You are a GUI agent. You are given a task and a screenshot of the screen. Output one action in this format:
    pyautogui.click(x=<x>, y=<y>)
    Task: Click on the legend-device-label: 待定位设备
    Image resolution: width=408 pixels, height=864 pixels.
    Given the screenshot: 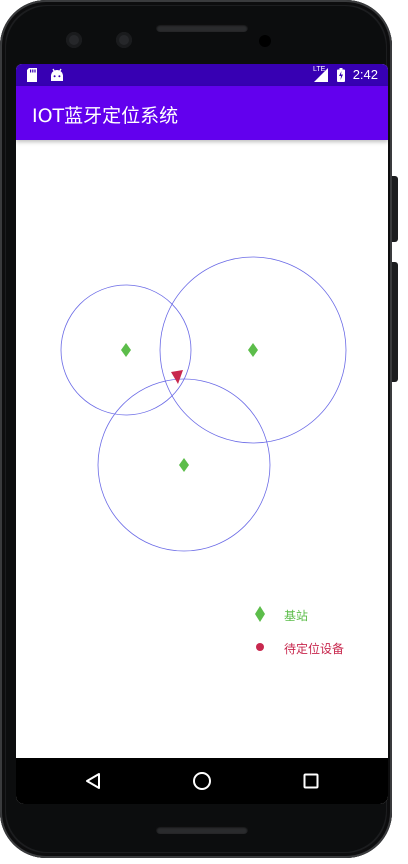 What is the action you would take?
    pyautogui.click(x=314, y=649)
    